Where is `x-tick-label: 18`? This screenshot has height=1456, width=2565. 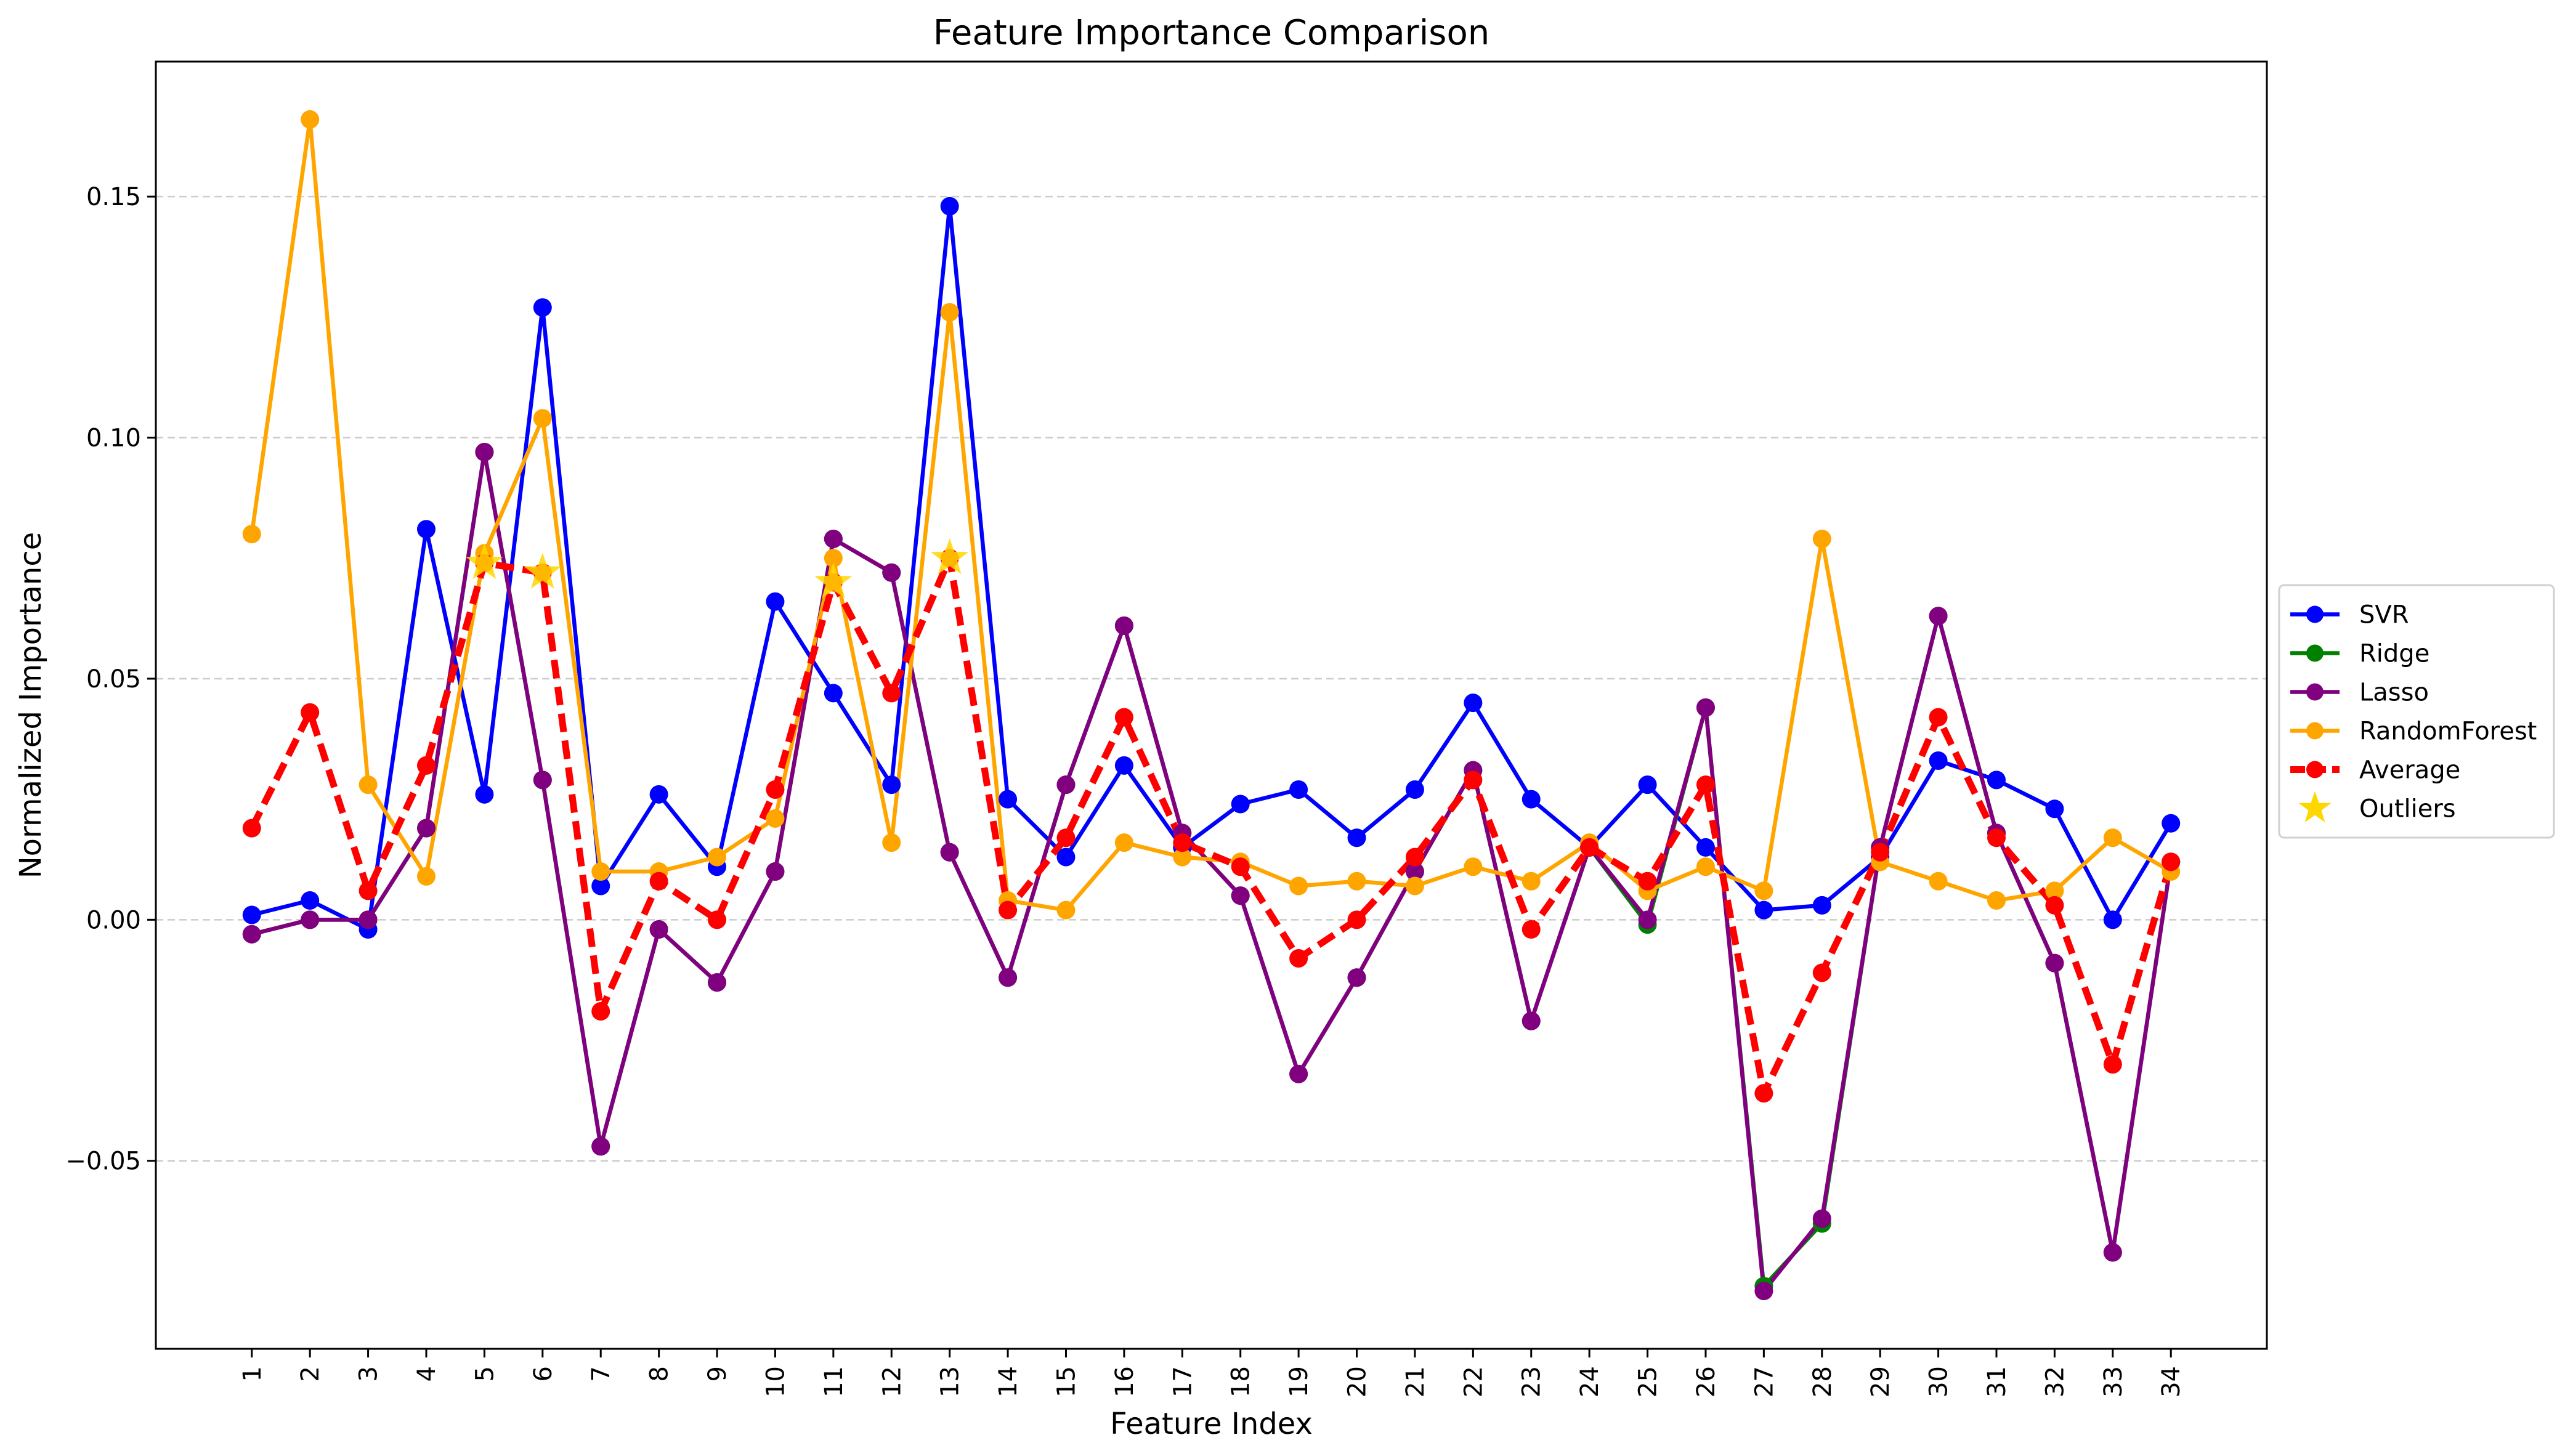
x-tick-label: 18 is located at coordinates (1241, 1381).